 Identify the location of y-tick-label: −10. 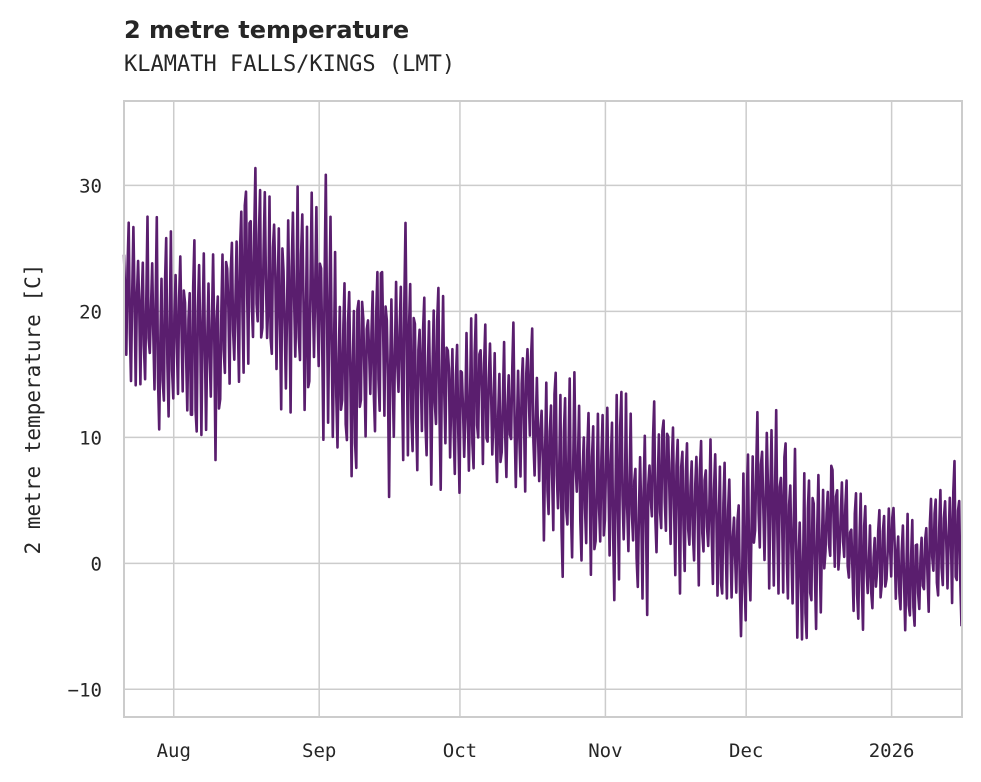
(85, 690).